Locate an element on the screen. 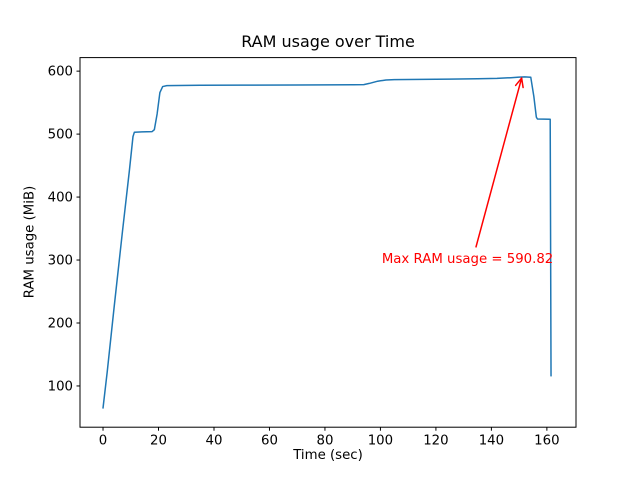  x-tick-label: 0 is located at coordinates (103, 441).